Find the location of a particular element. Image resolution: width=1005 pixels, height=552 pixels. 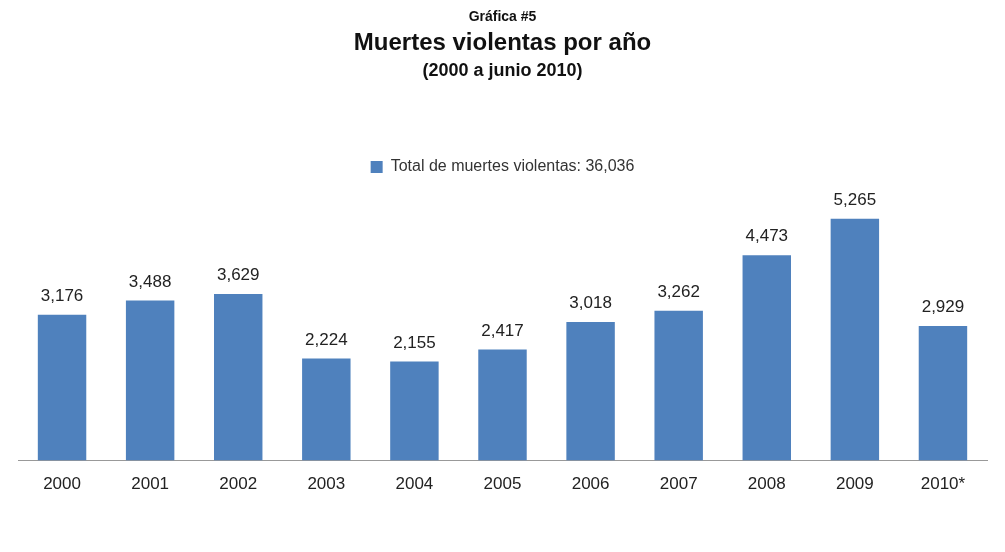

chart-title: Muertes violentas por año is located at coordinates (502, 42).